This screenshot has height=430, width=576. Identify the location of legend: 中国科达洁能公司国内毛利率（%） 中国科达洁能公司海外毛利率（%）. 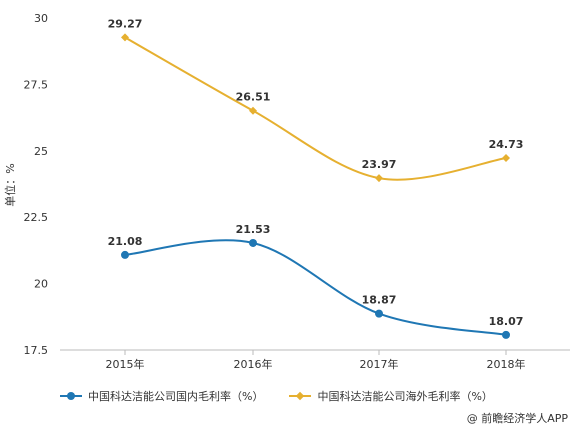
(276, 396).